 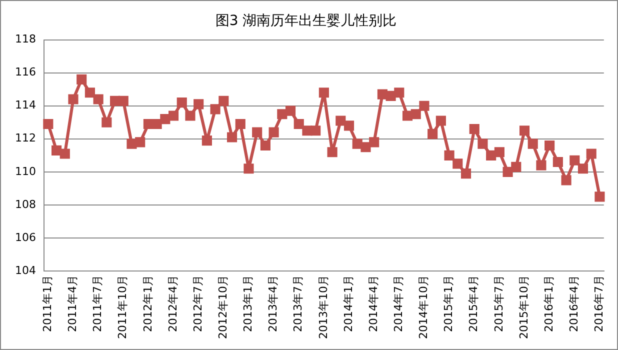 What do you see at coordinates (25, 138) in the screenshot?
I see `y-tick-label: 112` at bounding box center [25, 138].